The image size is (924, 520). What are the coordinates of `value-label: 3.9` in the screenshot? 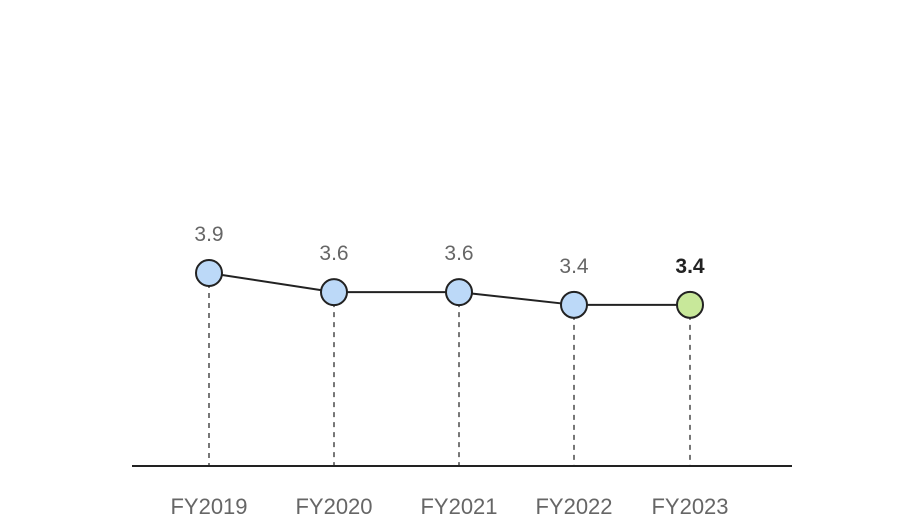 It's located at (208, 234).